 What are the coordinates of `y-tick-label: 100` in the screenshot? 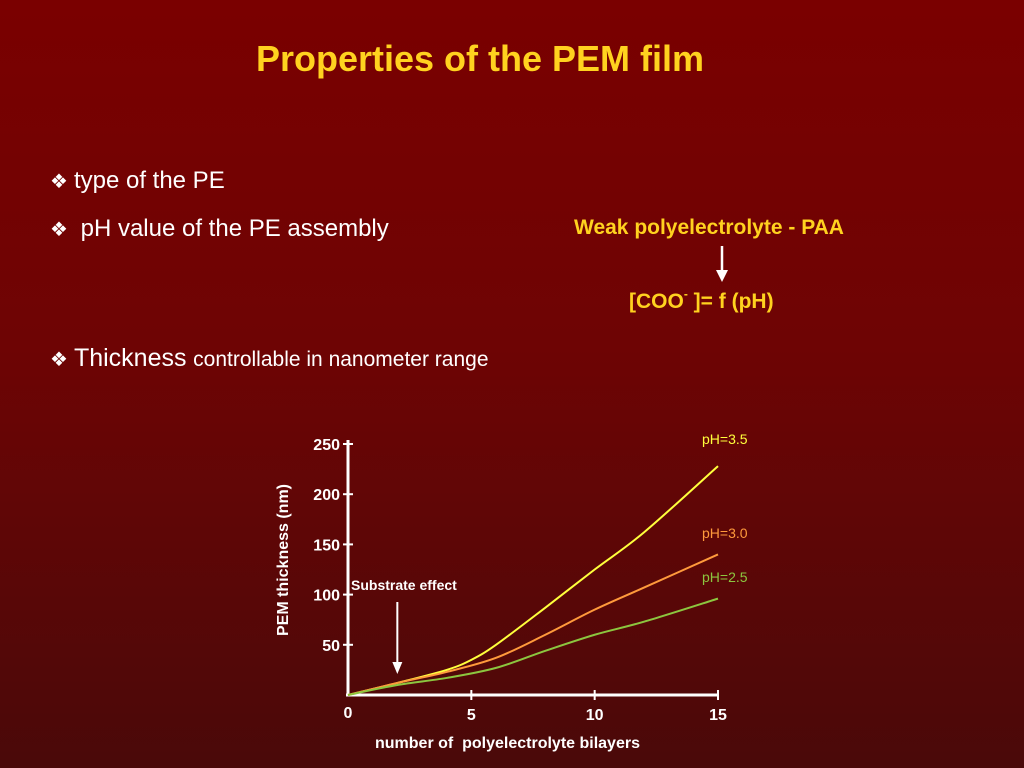 It's located at (326, 596).